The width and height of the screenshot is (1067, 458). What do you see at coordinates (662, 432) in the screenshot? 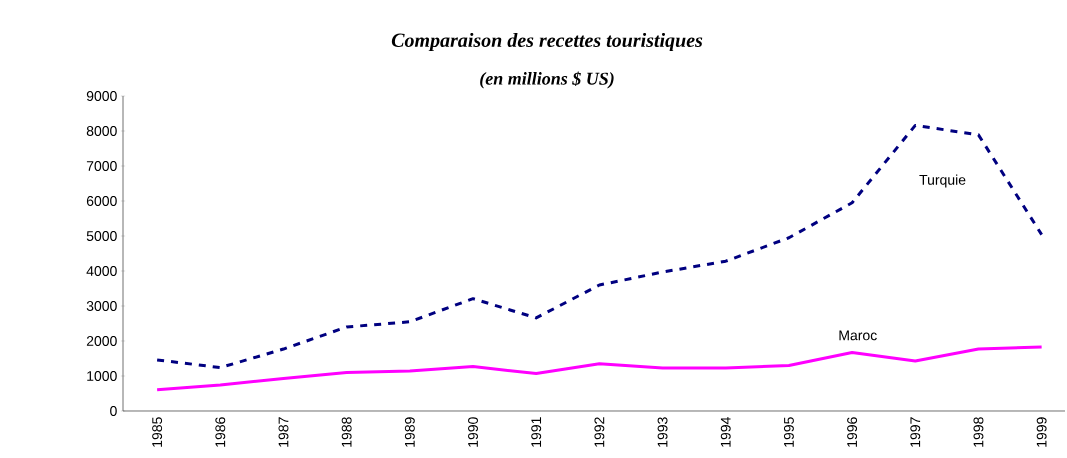
I see `x-tick-label: 1993` at bounding box center [662, 432].